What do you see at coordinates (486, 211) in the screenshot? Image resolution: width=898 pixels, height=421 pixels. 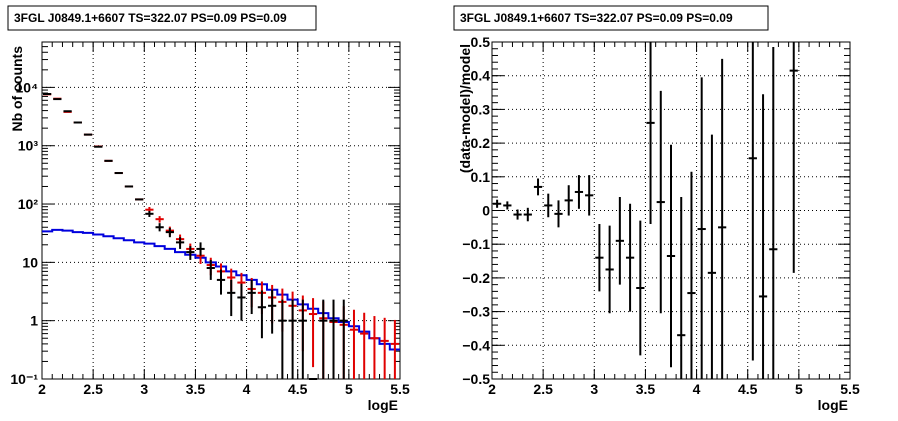 I see `y-tick-label: 0` at bounding box center [486, 211].